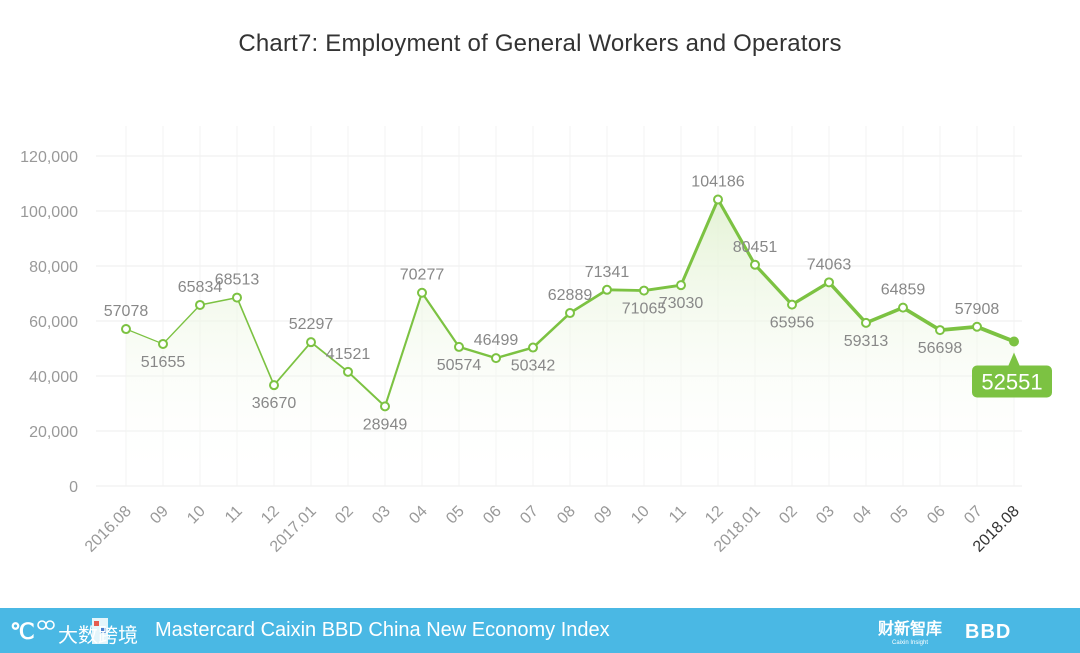 The image size is (1080, 653). Describe the element at coordinates (681, 303) in the screenshot. I see `data-label: 73030` at that location.